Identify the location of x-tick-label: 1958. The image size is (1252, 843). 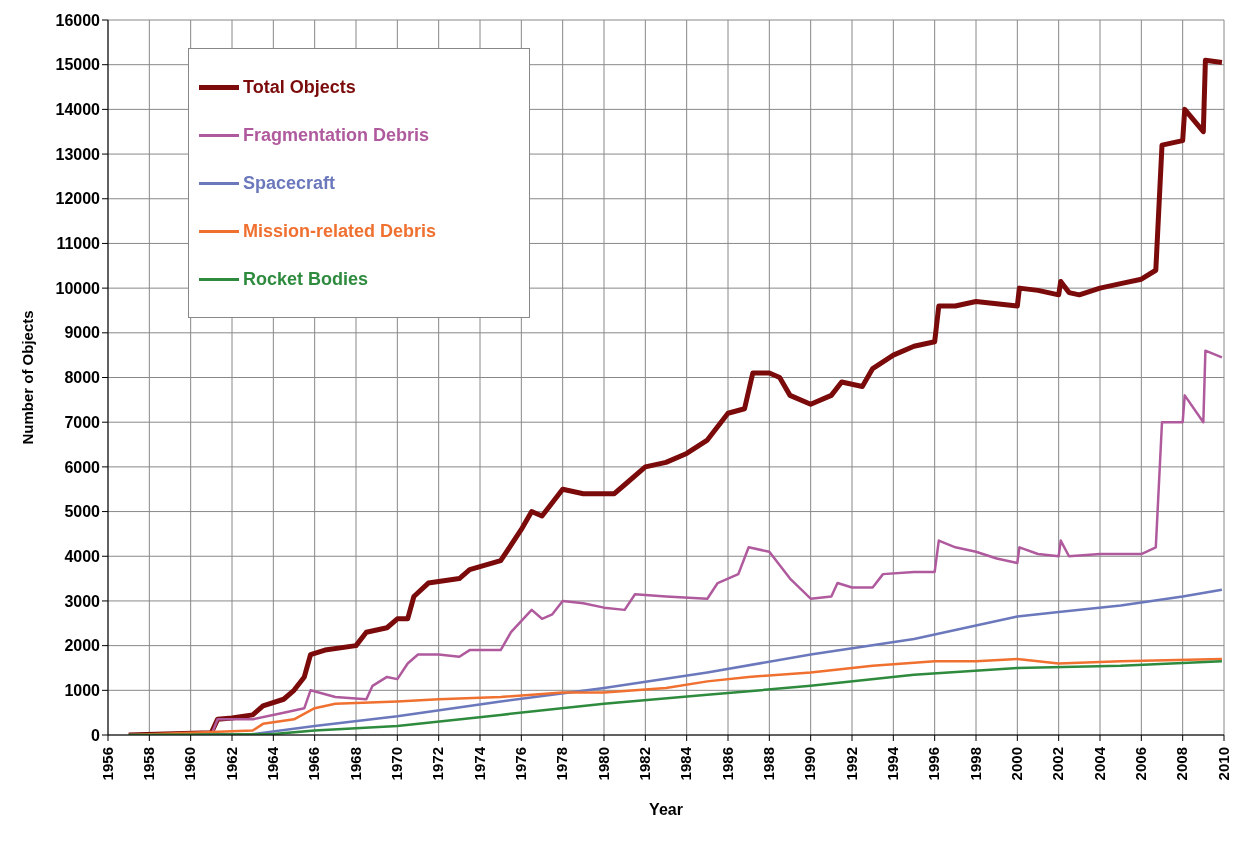
(148, 764).